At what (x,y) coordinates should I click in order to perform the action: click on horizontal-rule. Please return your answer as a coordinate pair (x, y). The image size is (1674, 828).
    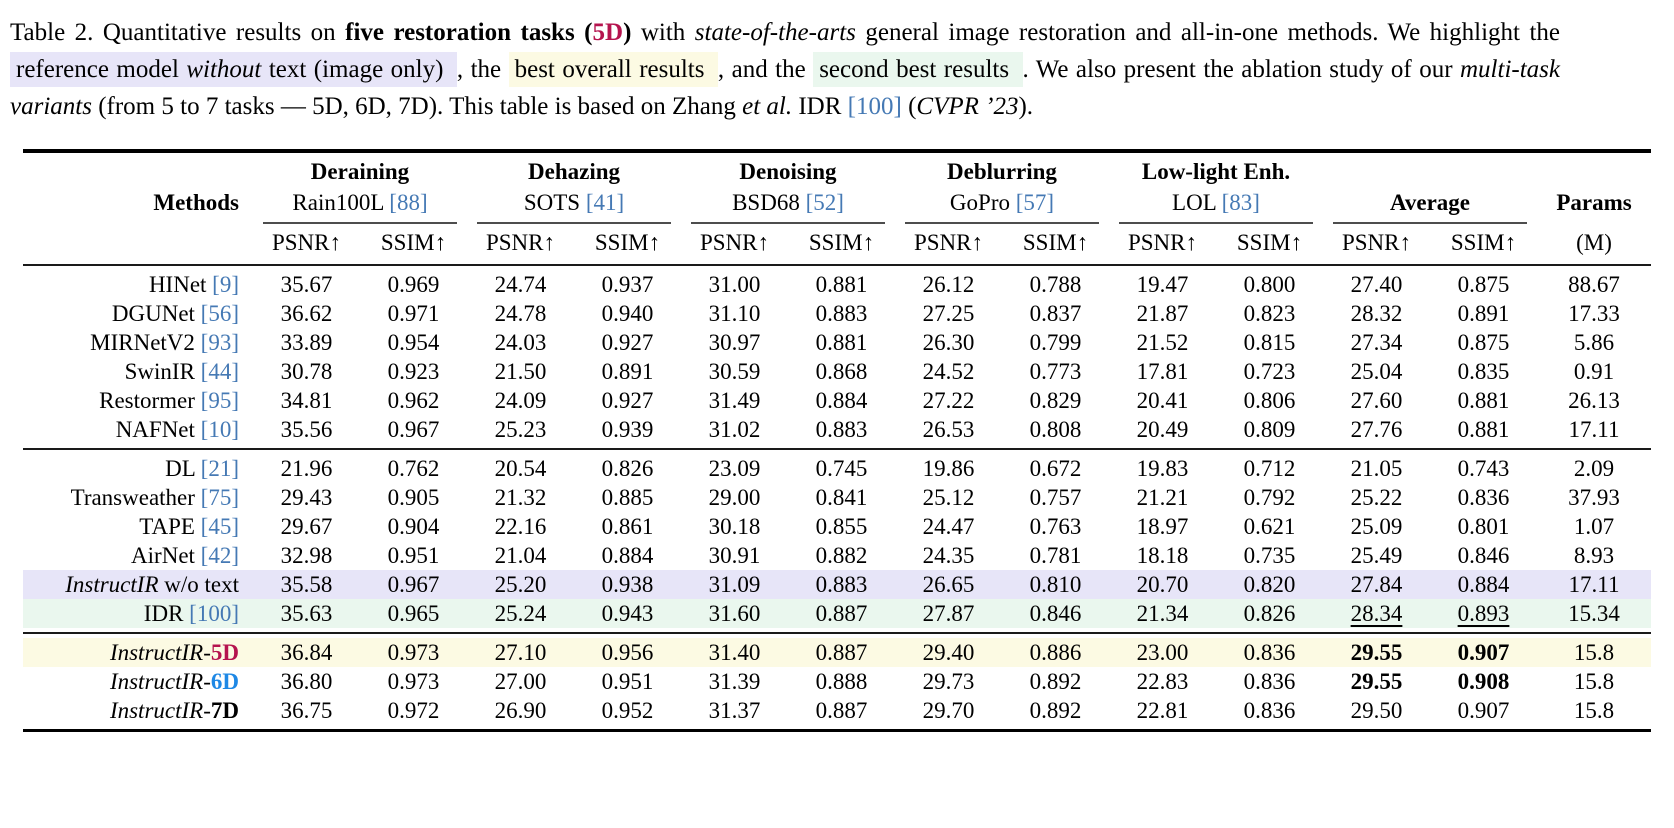
    Looking at the image, I should click on (837, 633).